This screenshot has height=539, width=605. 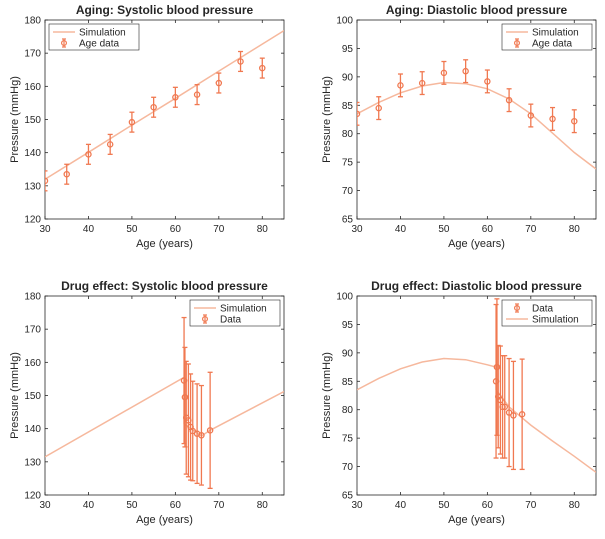 I want to click on chart-title: Aging: Systolic blood pressure, so click(x=165, y=10).